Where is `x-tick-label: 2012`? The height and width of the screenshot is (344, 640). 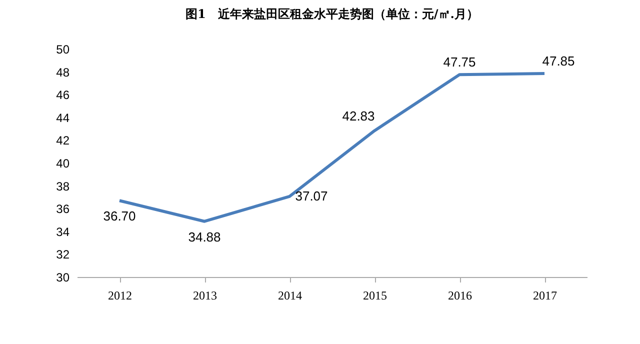
x-tick-label: 2012 is located at coordinates (120, 295).